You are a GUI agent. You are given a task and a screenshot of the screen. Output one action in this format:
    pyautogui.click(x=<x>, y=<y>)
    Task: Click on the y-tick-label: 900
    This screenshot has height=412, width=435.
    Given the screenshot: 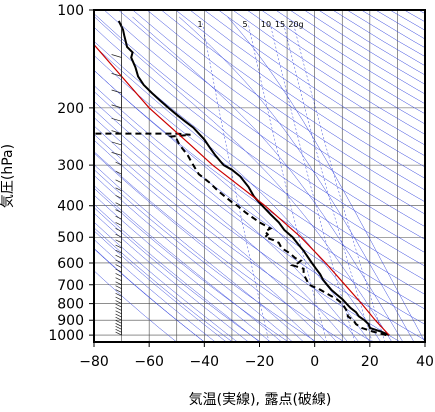 What is the action you would take?
    pyautogui.click(x=70, y=321)
    